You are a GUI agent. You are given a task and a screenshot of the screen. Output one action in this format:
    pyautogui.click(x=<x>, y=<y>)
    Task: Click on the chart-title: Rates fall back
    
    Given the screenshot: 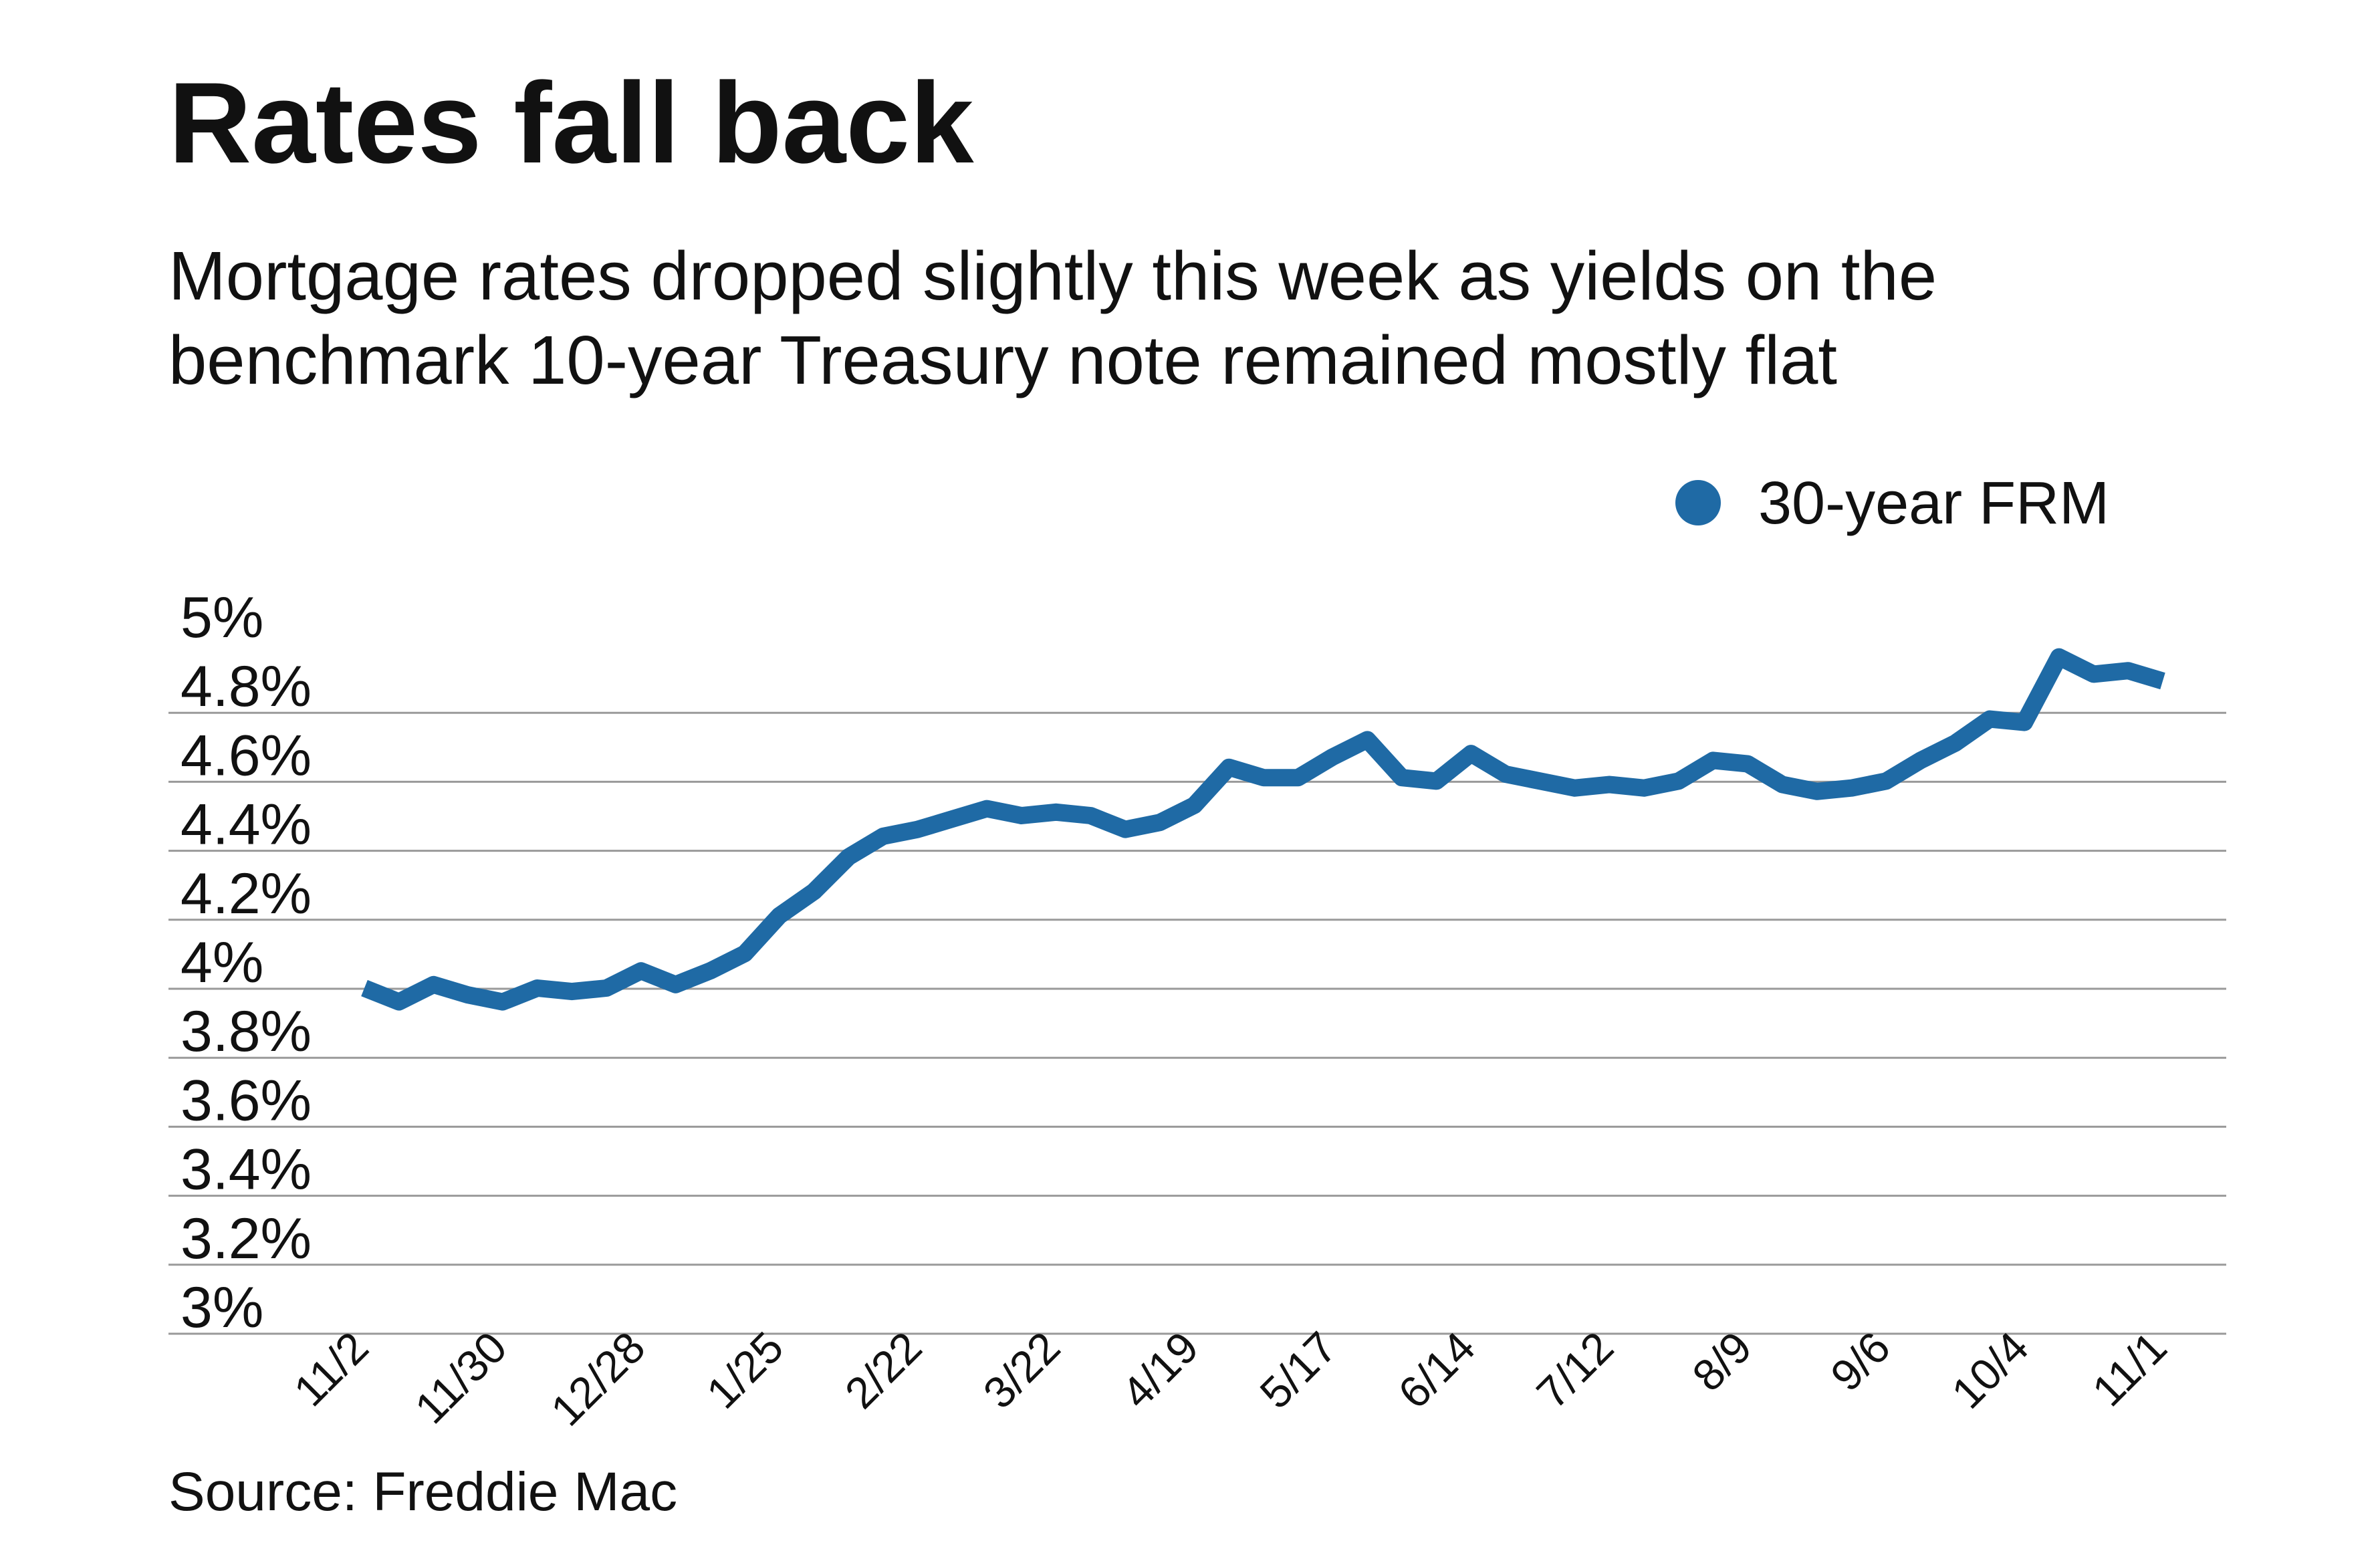 What is the action you would take?
    pyautogui.click(x=571, y=123)
    